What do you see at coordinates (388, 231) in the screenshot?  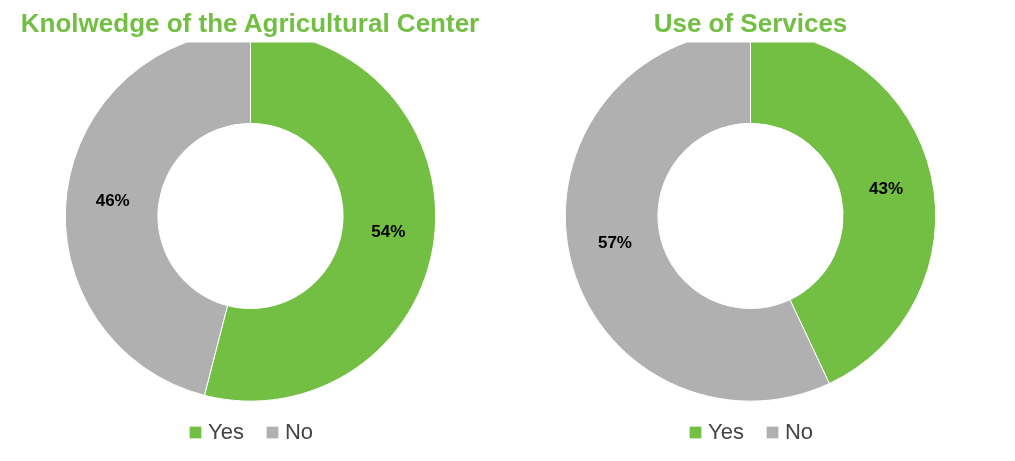 I see `data-label: 54%` at bounding box center [388, 231].